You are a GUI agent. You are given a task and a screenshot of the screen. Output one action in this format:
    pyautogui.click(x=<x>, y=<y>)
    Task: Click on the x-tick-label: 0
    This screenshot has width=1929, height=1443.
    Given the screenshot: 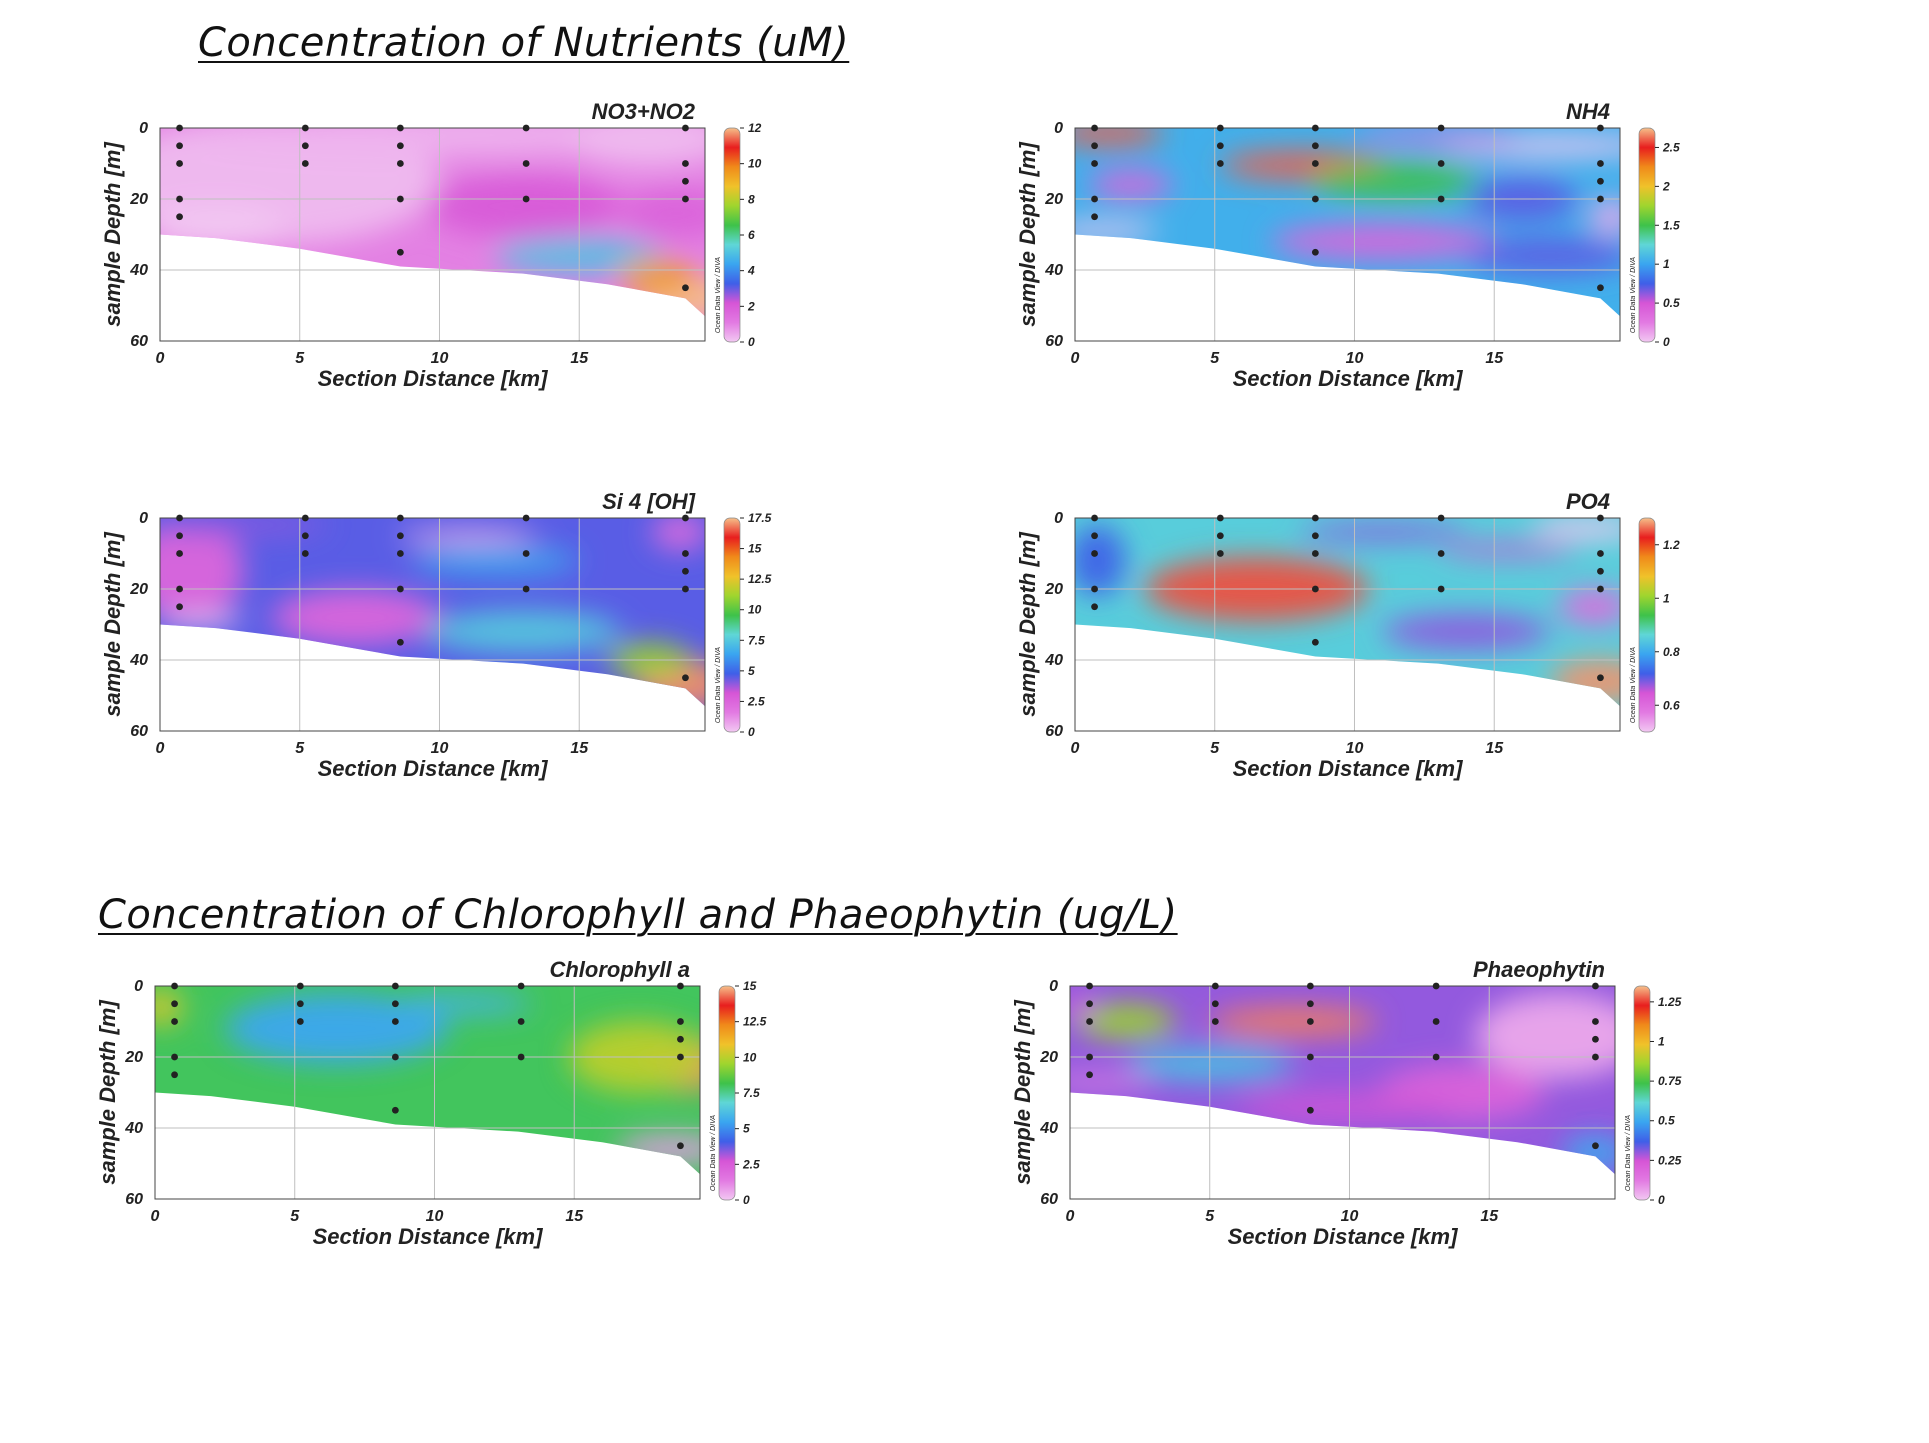 What is the action you would take?
    pyautogui.click(x=160, y=358)
    